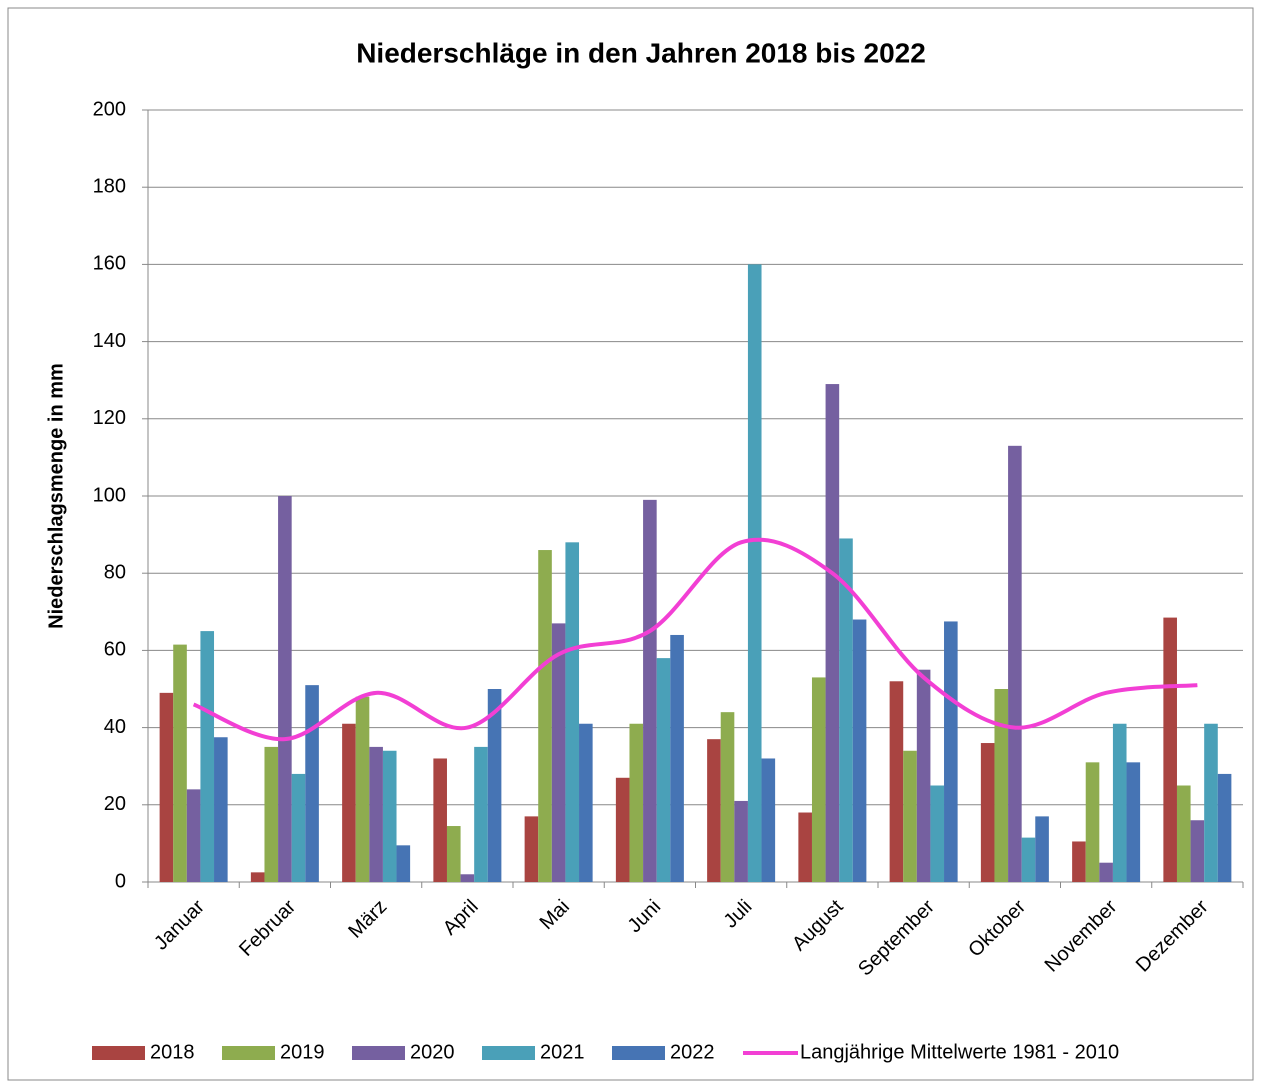  Describe the element at coordinates (692, 1052) in the screenshot. I see `legend-label: 2022` at that location.